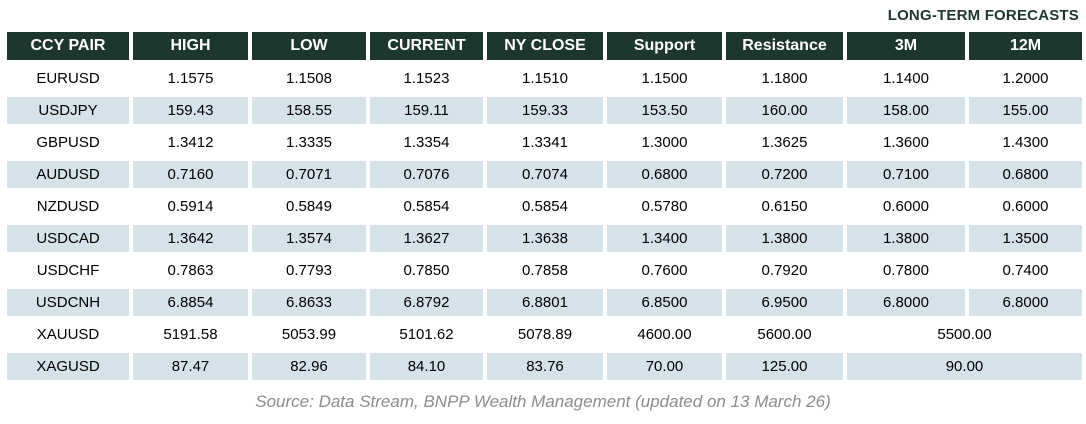 This screenshot has width=1086, height=424. Describe the element at coordinates (784, 334) in the screenshot. I see `cell-resistance: 5600.00` at that location.